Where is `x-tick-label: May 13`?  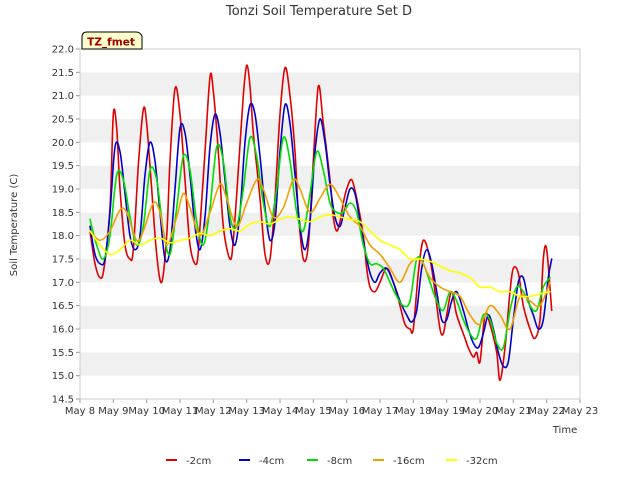
x-tick-label: May 13 is located at coordinates (246, 411).